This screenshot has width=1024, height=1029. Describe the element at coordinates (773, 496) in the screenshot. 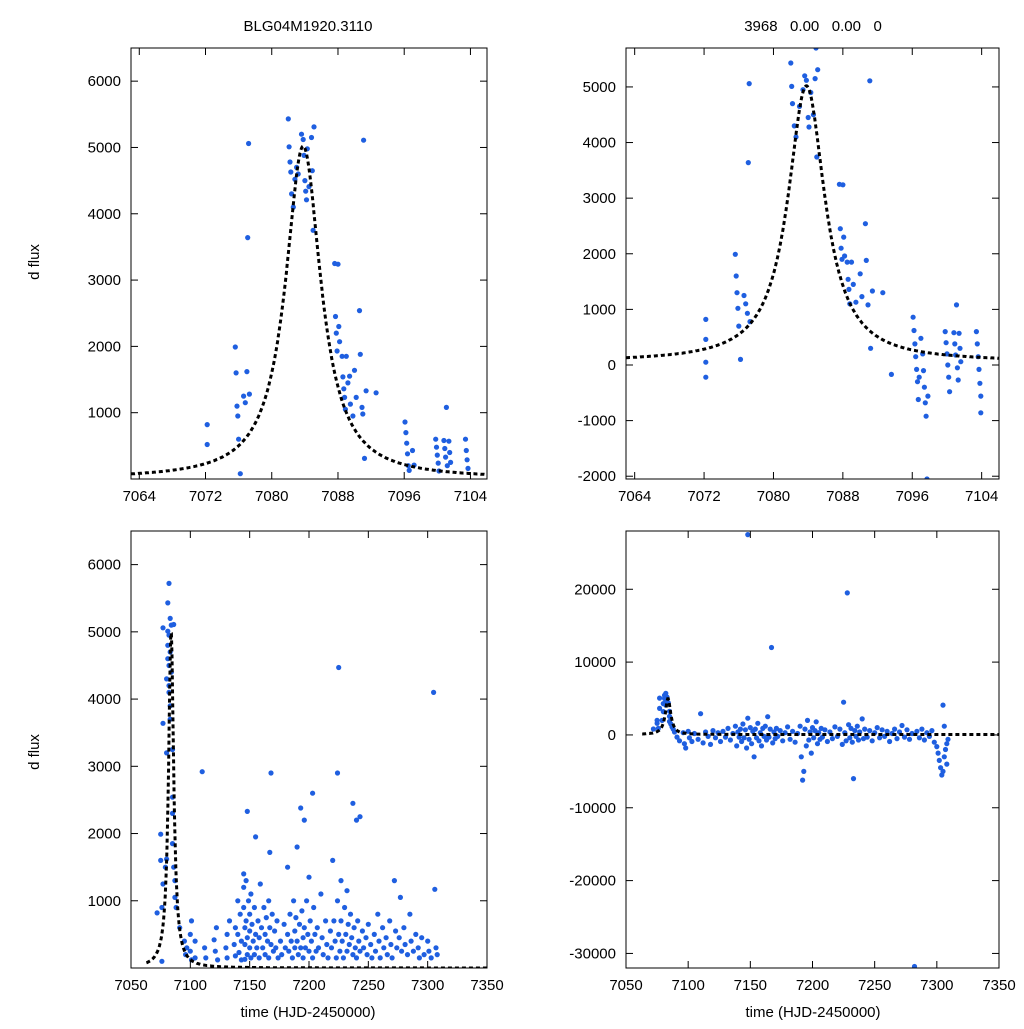

I see `x-tick-label: 7080` at that location.